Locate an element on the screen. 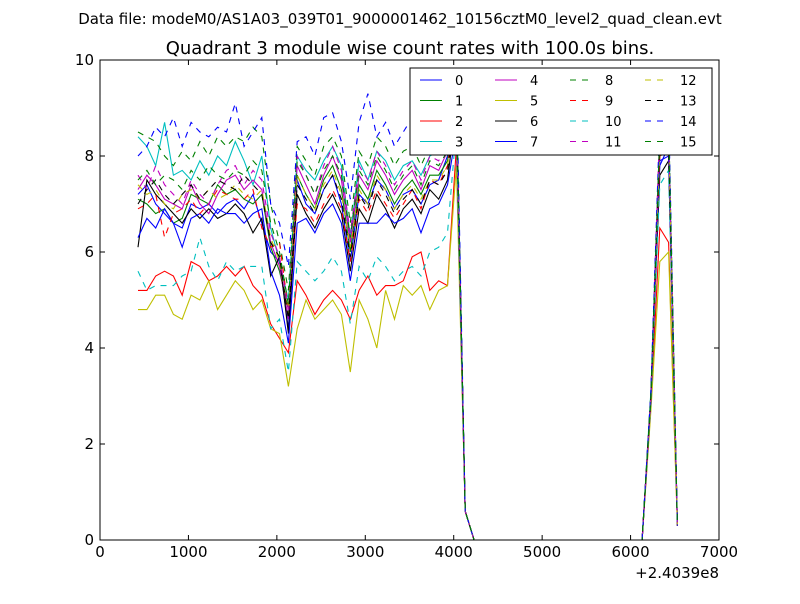  x-tick-label-7000: 7000 is located at coordinates (719, 552).